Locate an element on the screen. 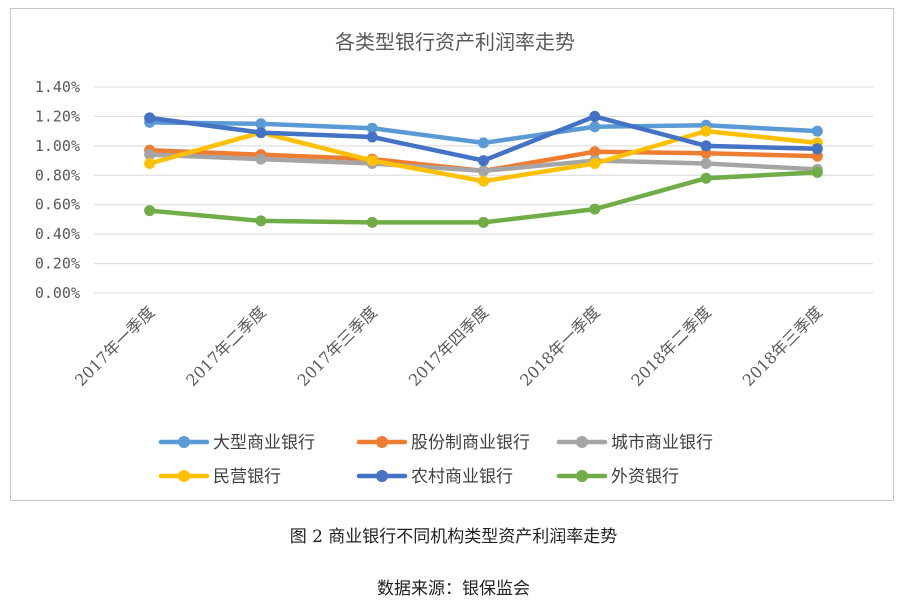  legend-label: 大型商业银行 is located at coordinates (264, 443).